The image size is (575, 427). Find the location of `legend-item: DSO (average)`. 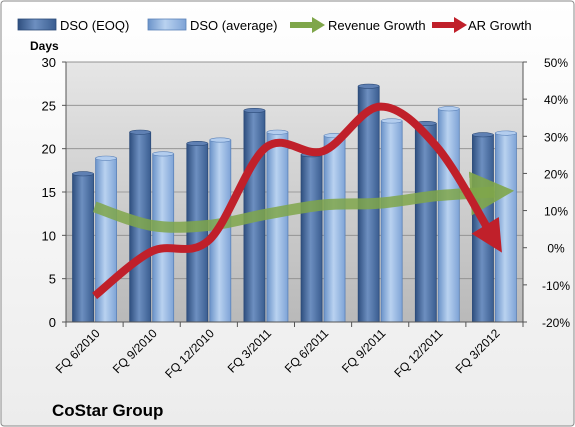

legend-item: DSO (average) is located at coordinates (212, 25).